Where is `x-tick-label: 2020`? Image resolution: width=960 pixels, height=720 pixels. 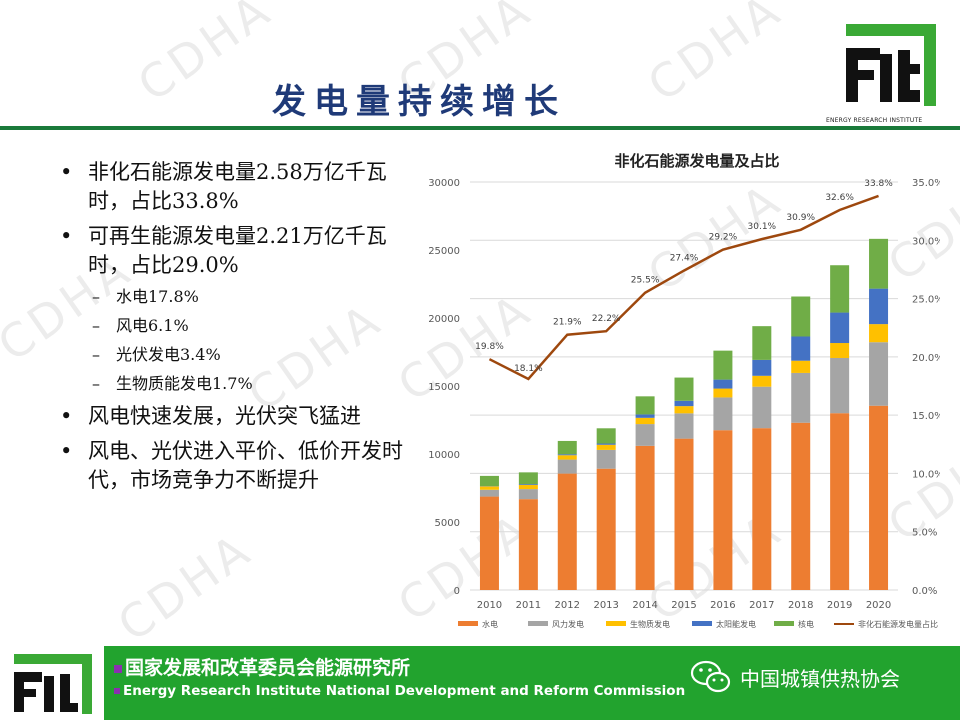
x-tick-label: 2020 is located at coordinates (878, 605).